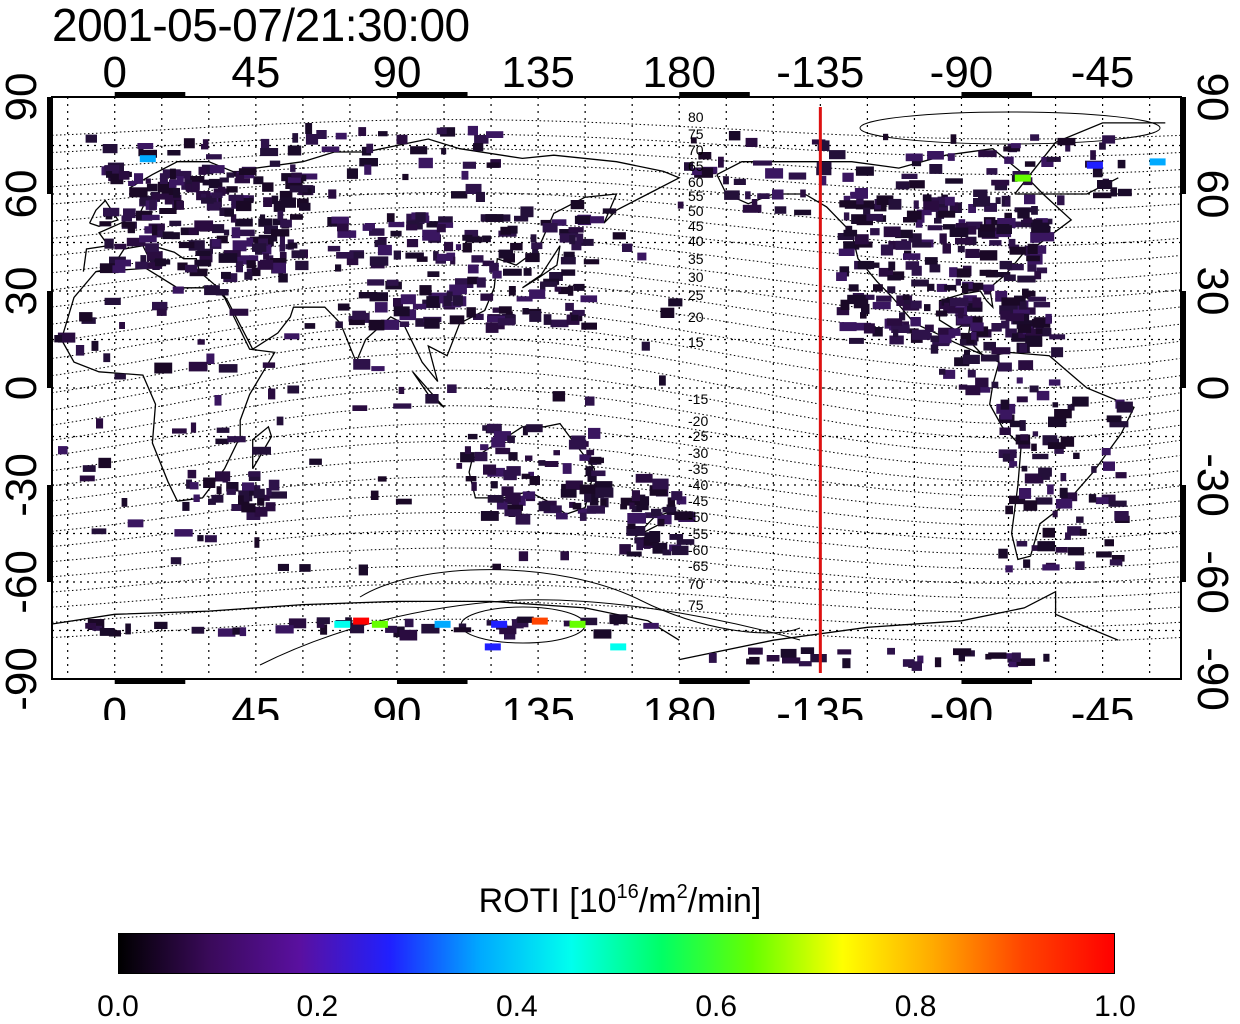 This screenshot has height=1024, width=1240. What do you see at coordinates (118, 1006) in the screenshot?
I see `colorbar-tick-label: 0.0` at bounding box center [118, 1006].